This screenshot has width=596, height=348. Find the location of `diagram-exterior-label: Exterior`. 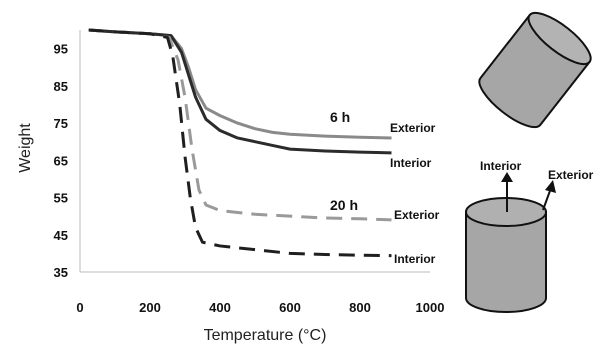

diagram-exterior-label: Exterior is located at coordinates (571, 175).